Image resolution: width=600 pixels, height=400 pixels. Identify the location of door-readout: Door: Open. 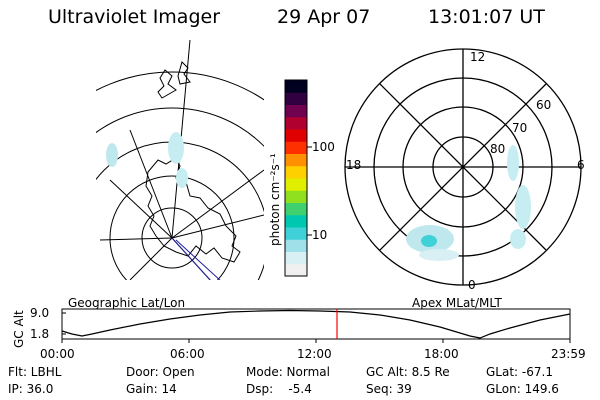
(160, 372).